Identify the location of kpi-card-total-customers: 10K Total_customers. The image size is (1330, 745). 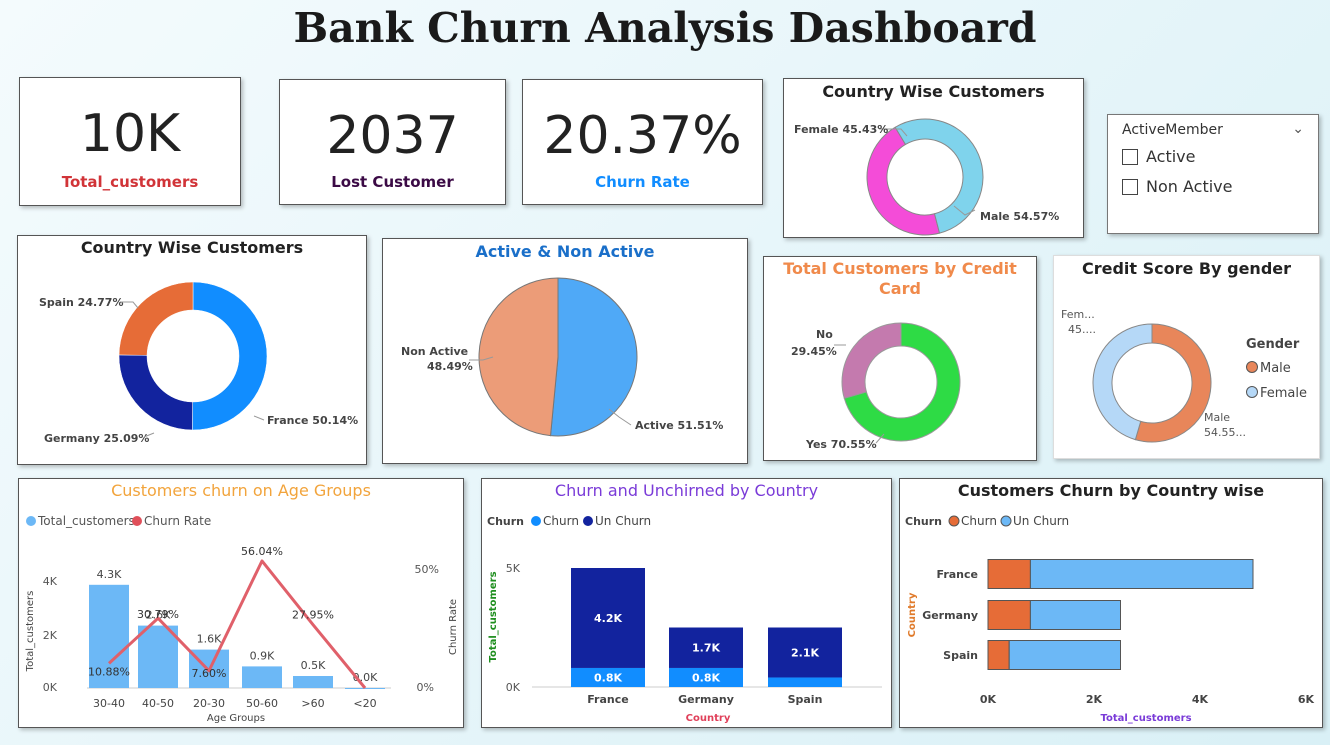
(130, 141).